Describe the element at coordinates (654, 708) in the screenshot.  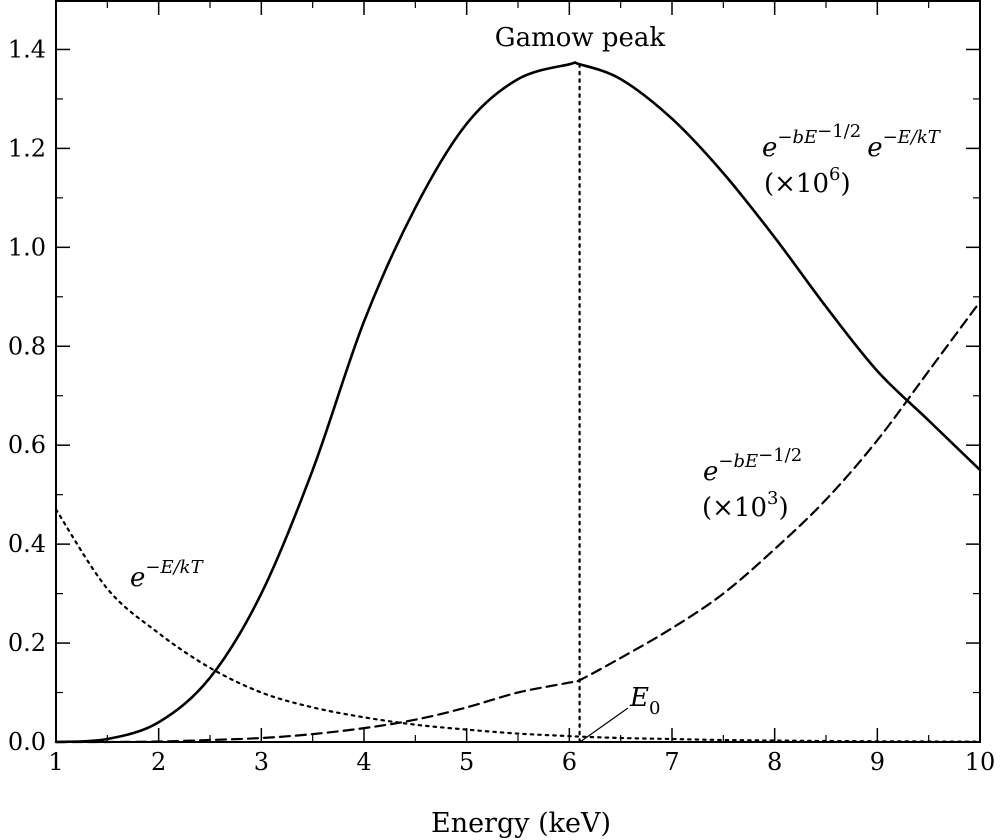
I see `e0-sub: 0` at that location.